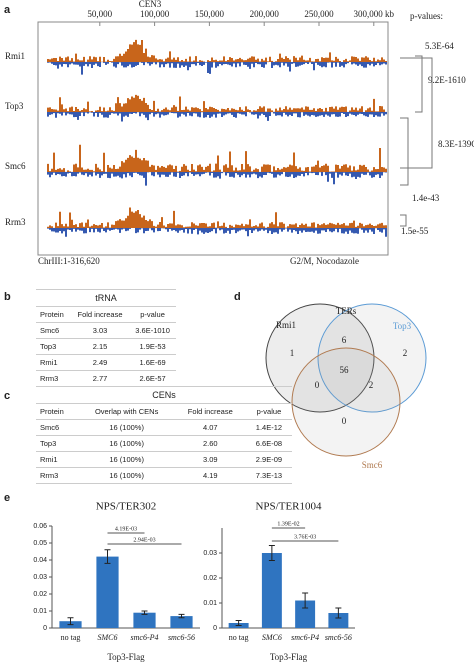  I want to click on significance-label: 2.94E-03, so click(144, 540).